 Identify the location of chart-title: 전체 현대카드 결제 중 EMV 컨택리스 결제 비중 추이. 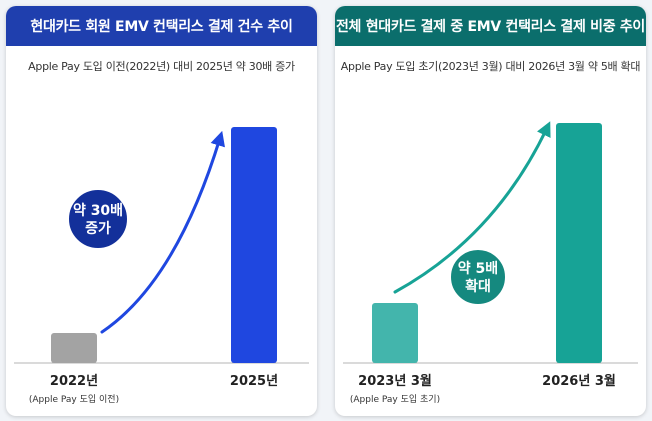
(490, 26).